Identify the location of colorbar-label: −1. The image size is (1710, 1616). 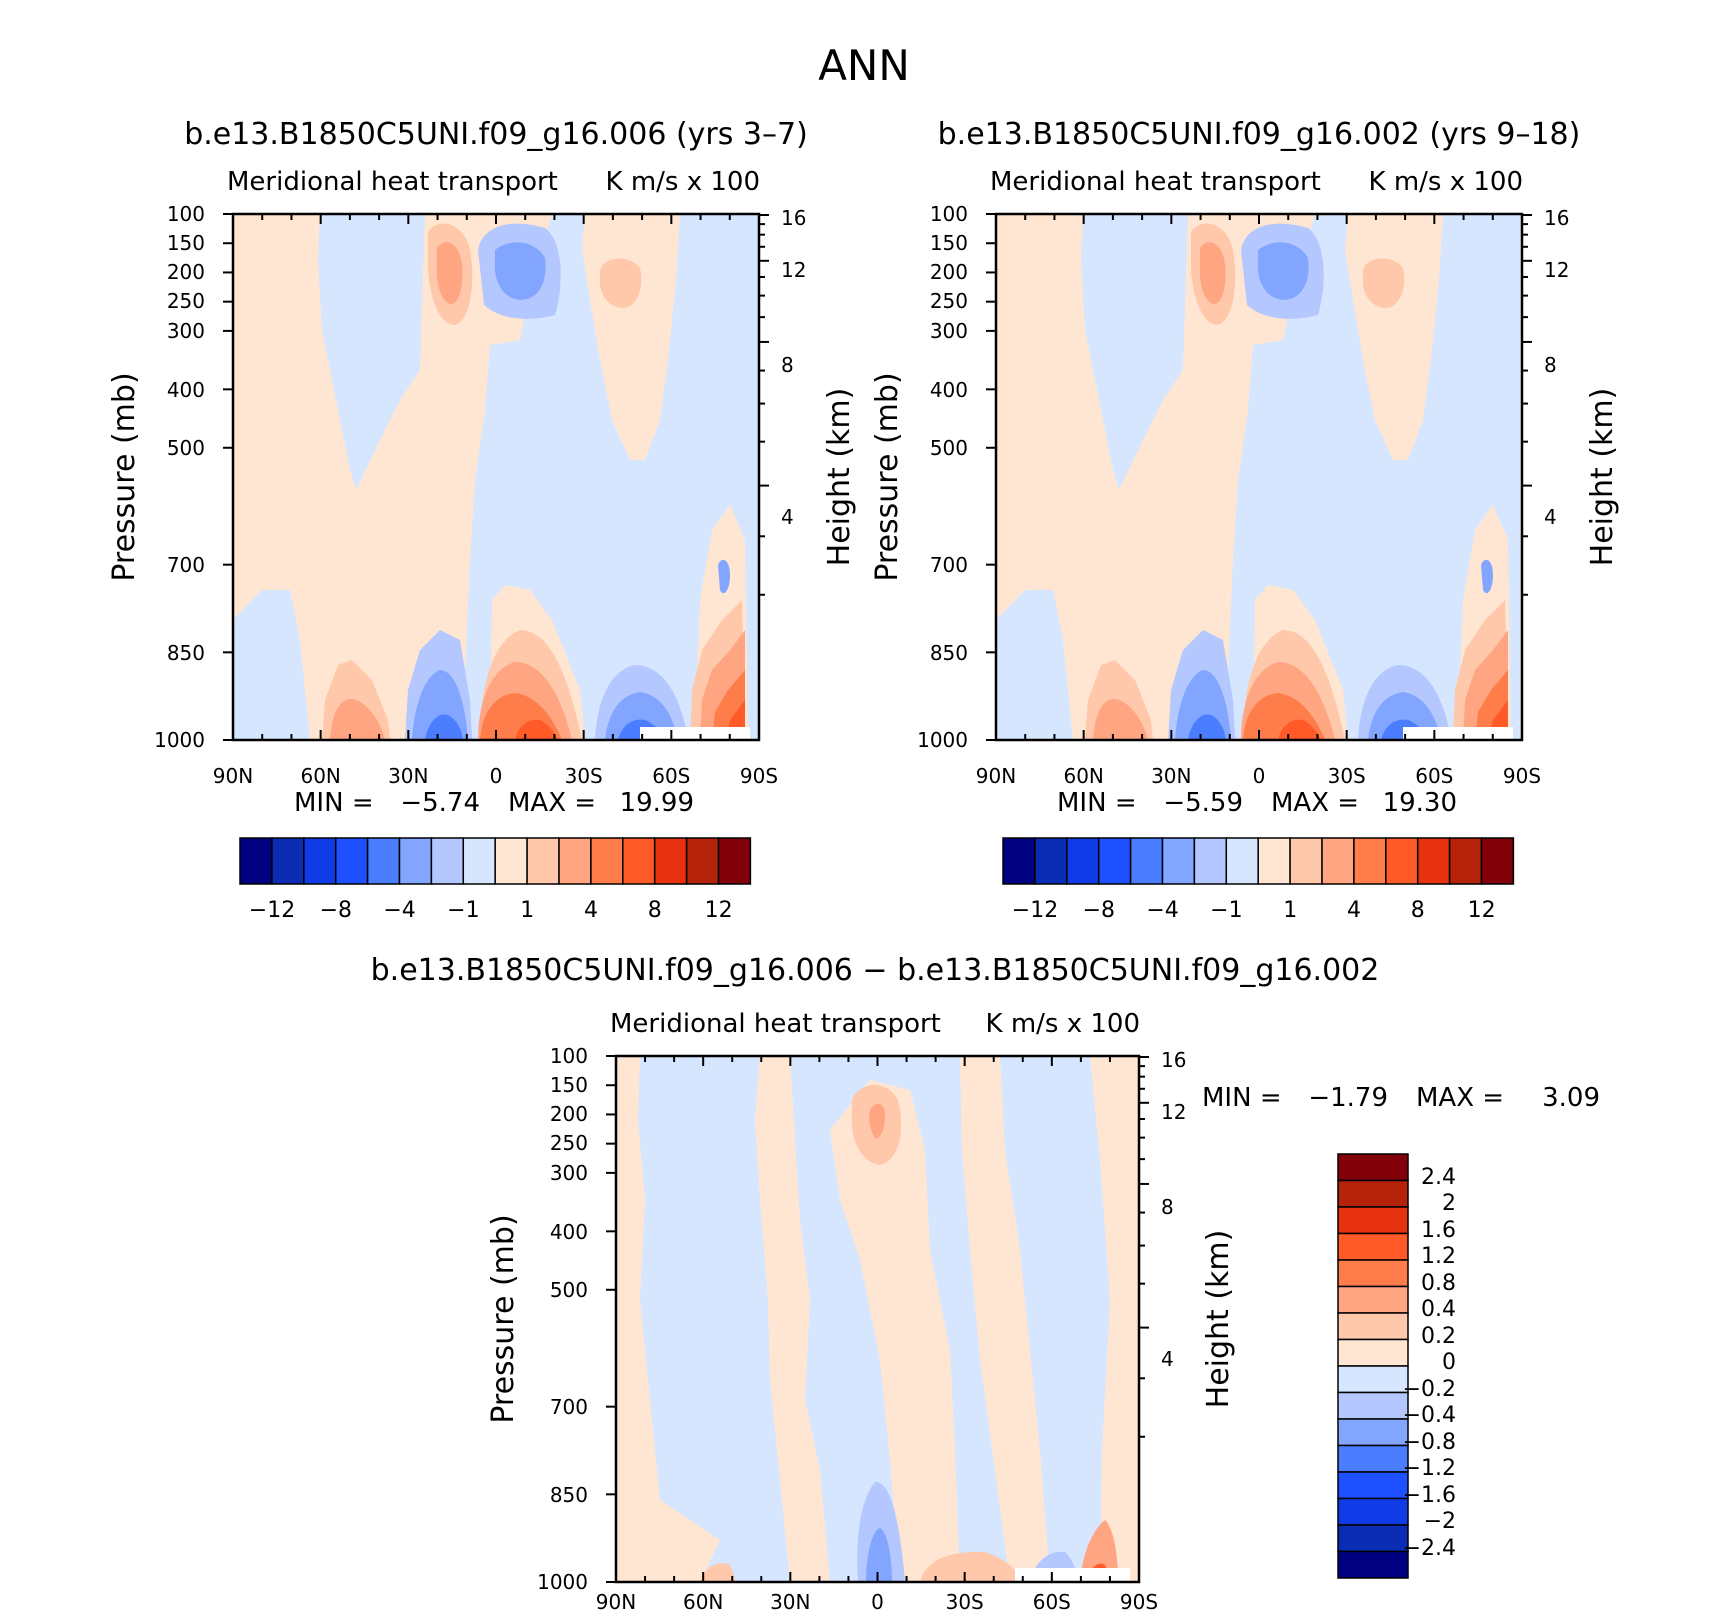
(463, 910).